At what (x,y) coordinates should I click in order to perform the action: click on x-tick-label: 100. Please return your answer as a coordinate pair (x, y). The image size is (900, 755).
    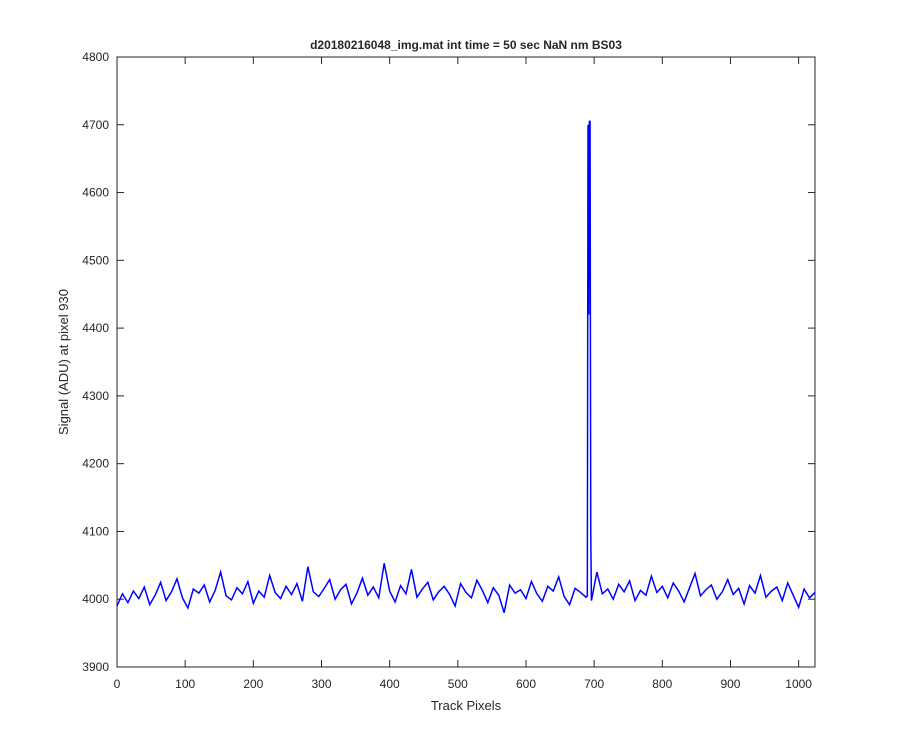
    Looking at the image, I should click on (185, 684).